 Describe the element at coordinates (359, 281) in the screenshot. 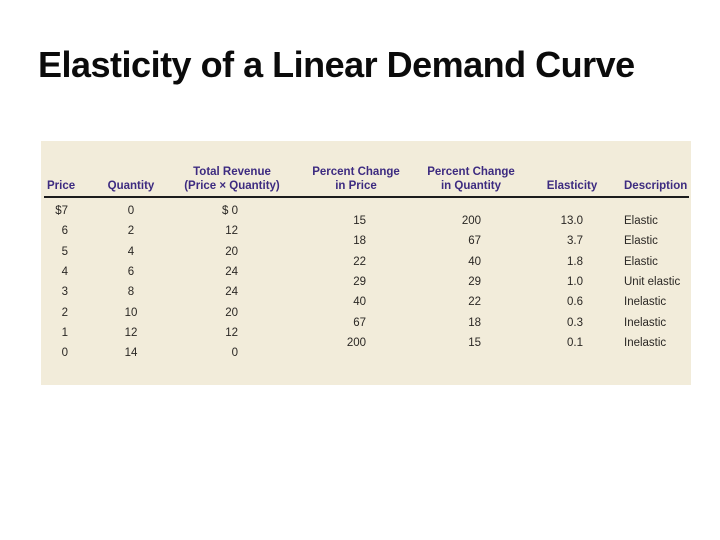

I see `cell-pct-price: 29` at that location.